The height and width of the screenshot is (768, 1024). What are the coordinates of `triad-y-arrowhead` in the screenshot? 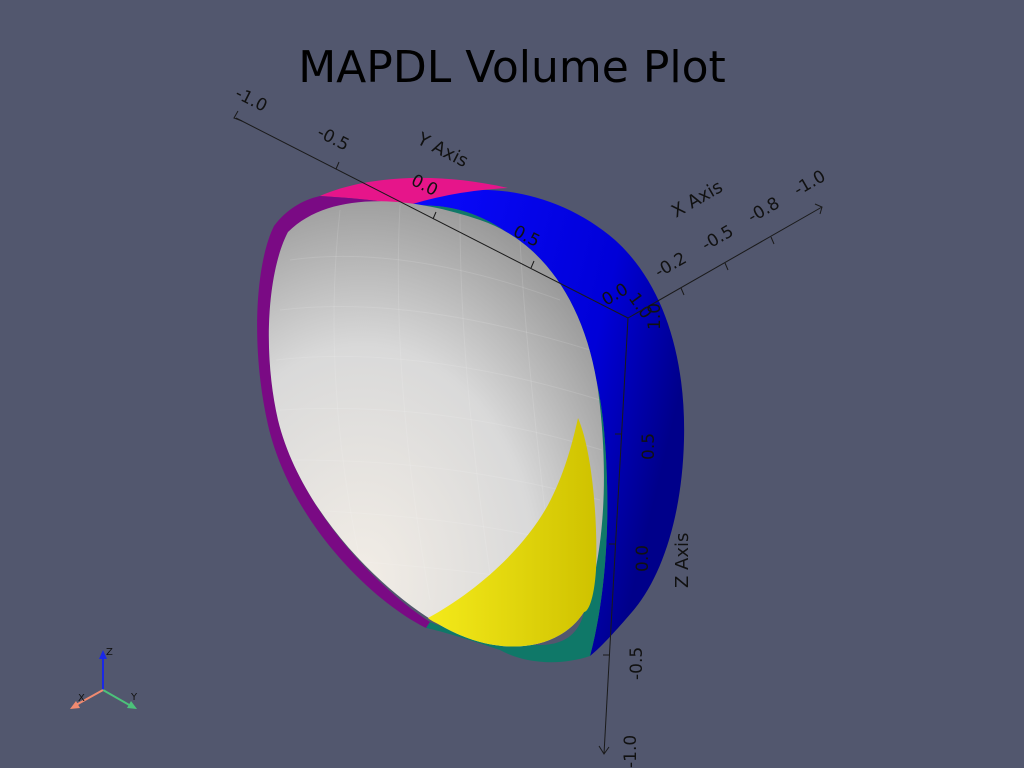 It's located at (132, 705).